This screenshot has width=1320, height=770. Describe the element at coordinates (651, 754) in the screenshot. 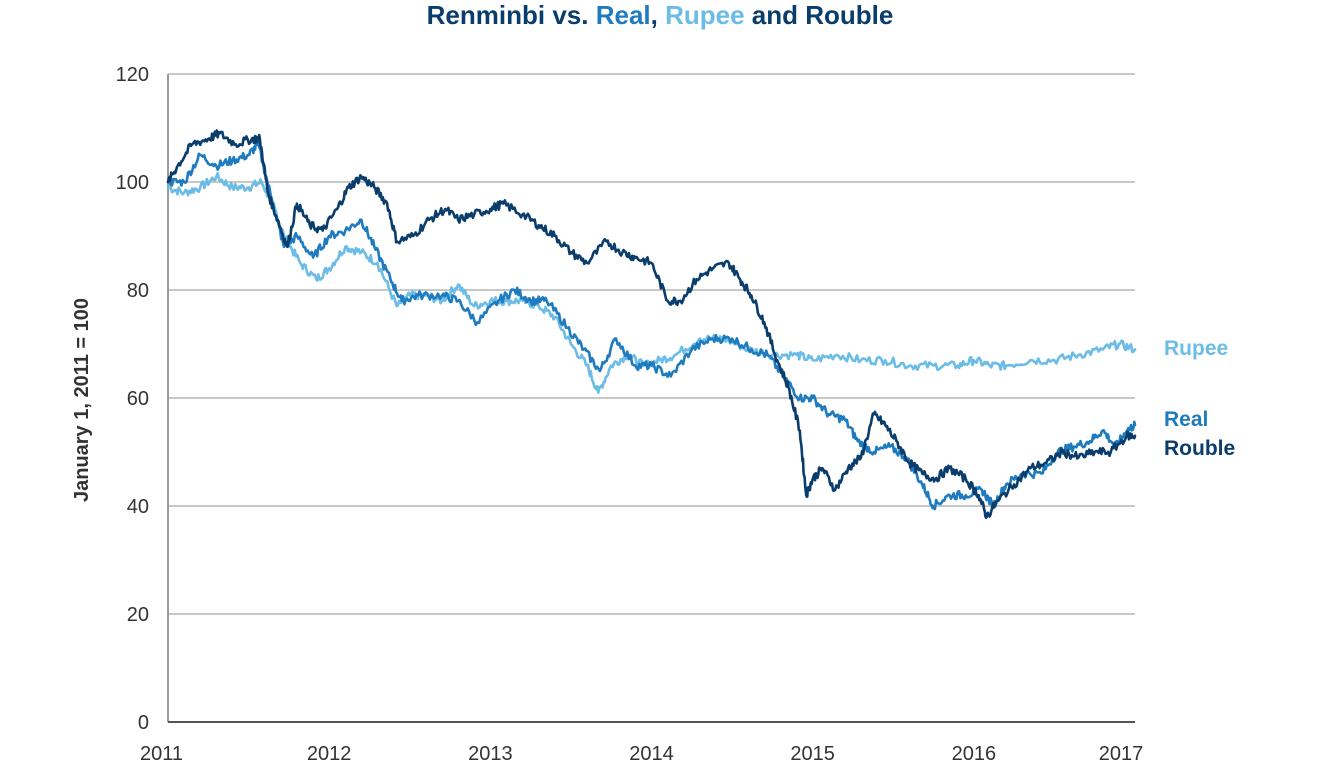

I see `x-tick-label: 2014` at that location.